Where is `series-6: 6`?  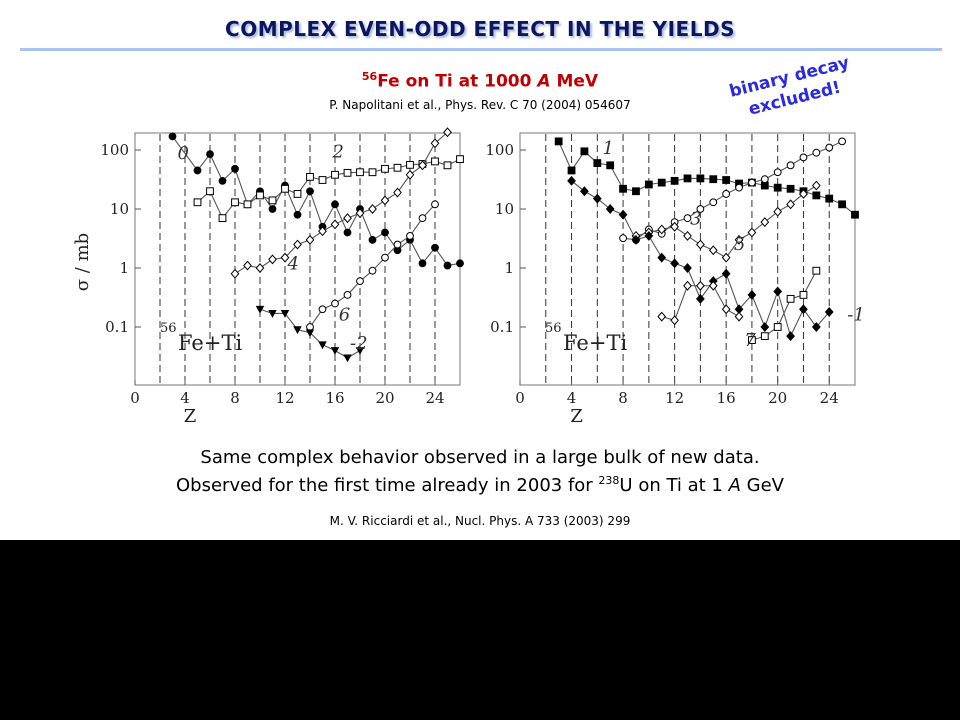 series-6: 6 is located at coordinates (372, 265).